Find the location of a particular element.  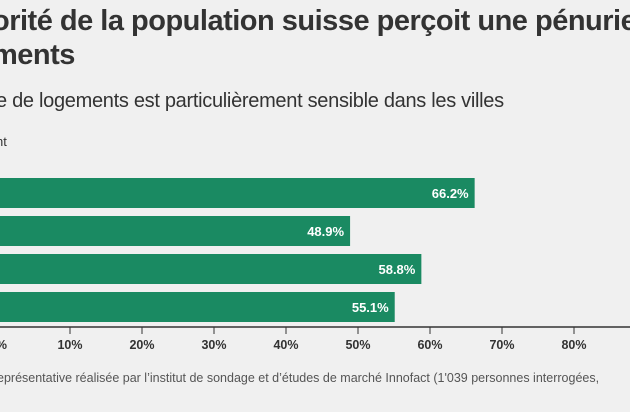

x-tick-label: 40% is located at coordinates (285, 345).